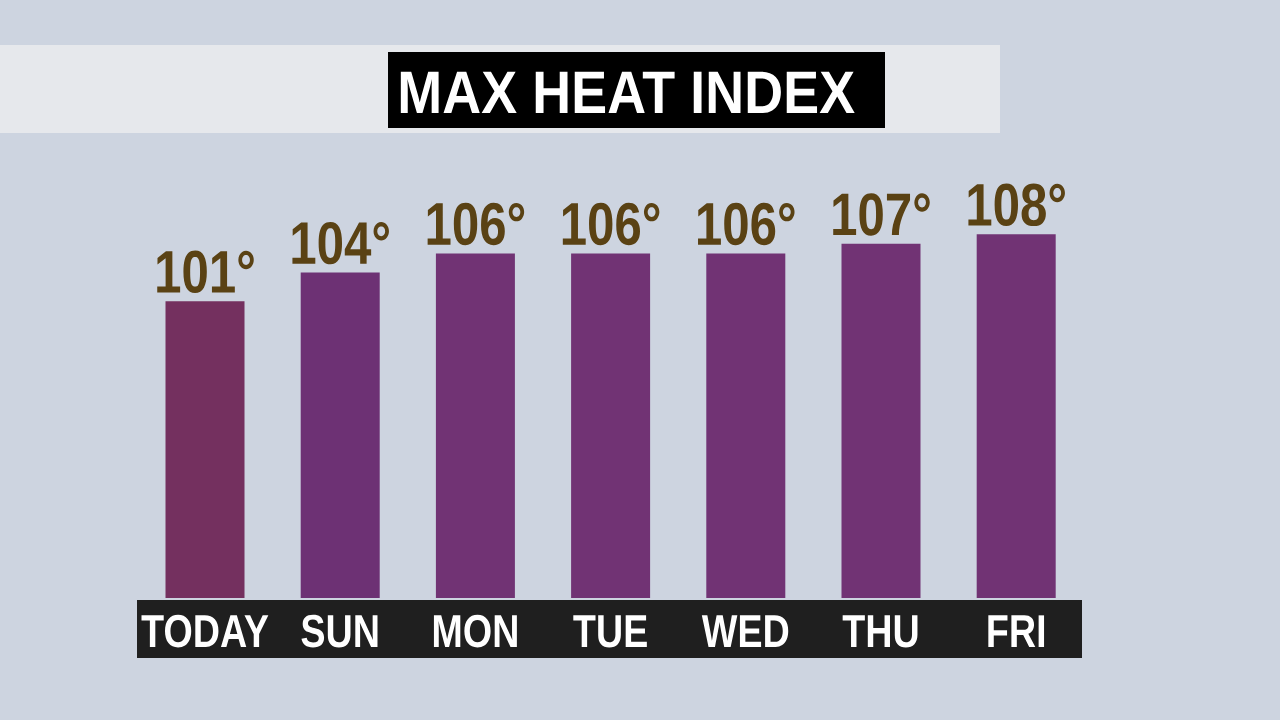 Image resolution: width=1280 pixels, height=720 pixels. What do you see at coordinates (1016, 631) in the screenshot?
I see `x-tick-label: FRI` at bounding box center [1016, 631].